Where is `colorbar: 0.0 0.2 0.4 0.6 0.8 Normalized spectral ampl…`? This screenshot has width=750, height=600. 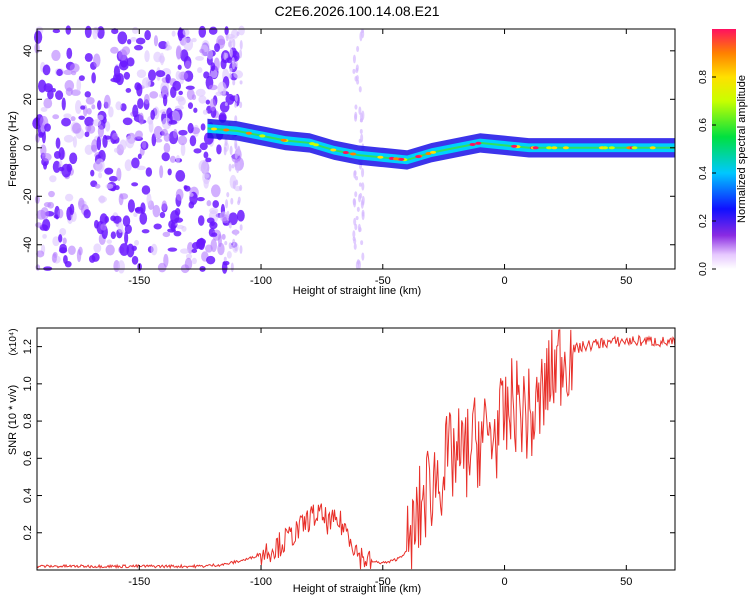
colorbar: 0.0 0.2 0.4 0.6 0.8 Normalized spectral ampl… is located at coordinates (723, 152).